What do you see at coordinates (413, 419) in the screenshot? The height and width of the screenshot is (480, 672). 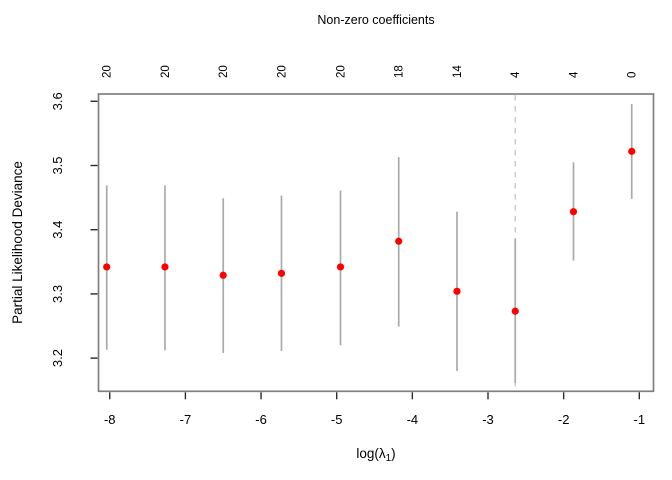 I see `x-tick-label: -4` at bounding box center [413, 419].